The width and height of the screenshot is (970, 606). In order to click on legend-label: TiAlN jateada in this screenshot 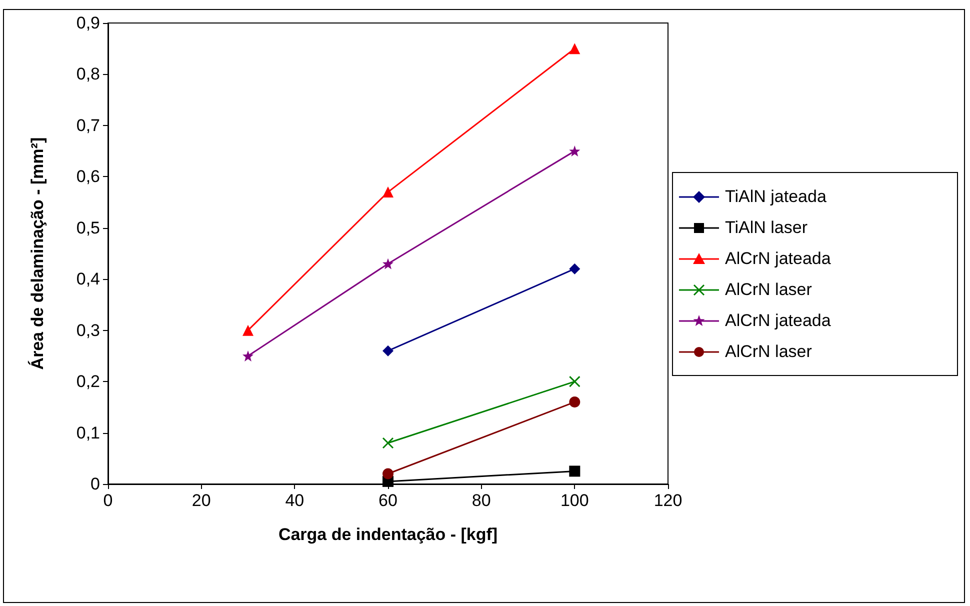, I will do `click(775, 196)`.